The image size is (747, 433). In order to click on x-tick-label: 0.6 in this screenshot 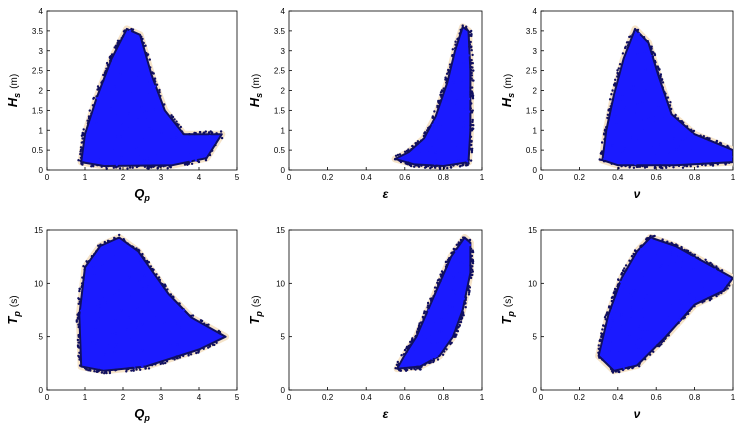, I will do `click(657, 397)`.